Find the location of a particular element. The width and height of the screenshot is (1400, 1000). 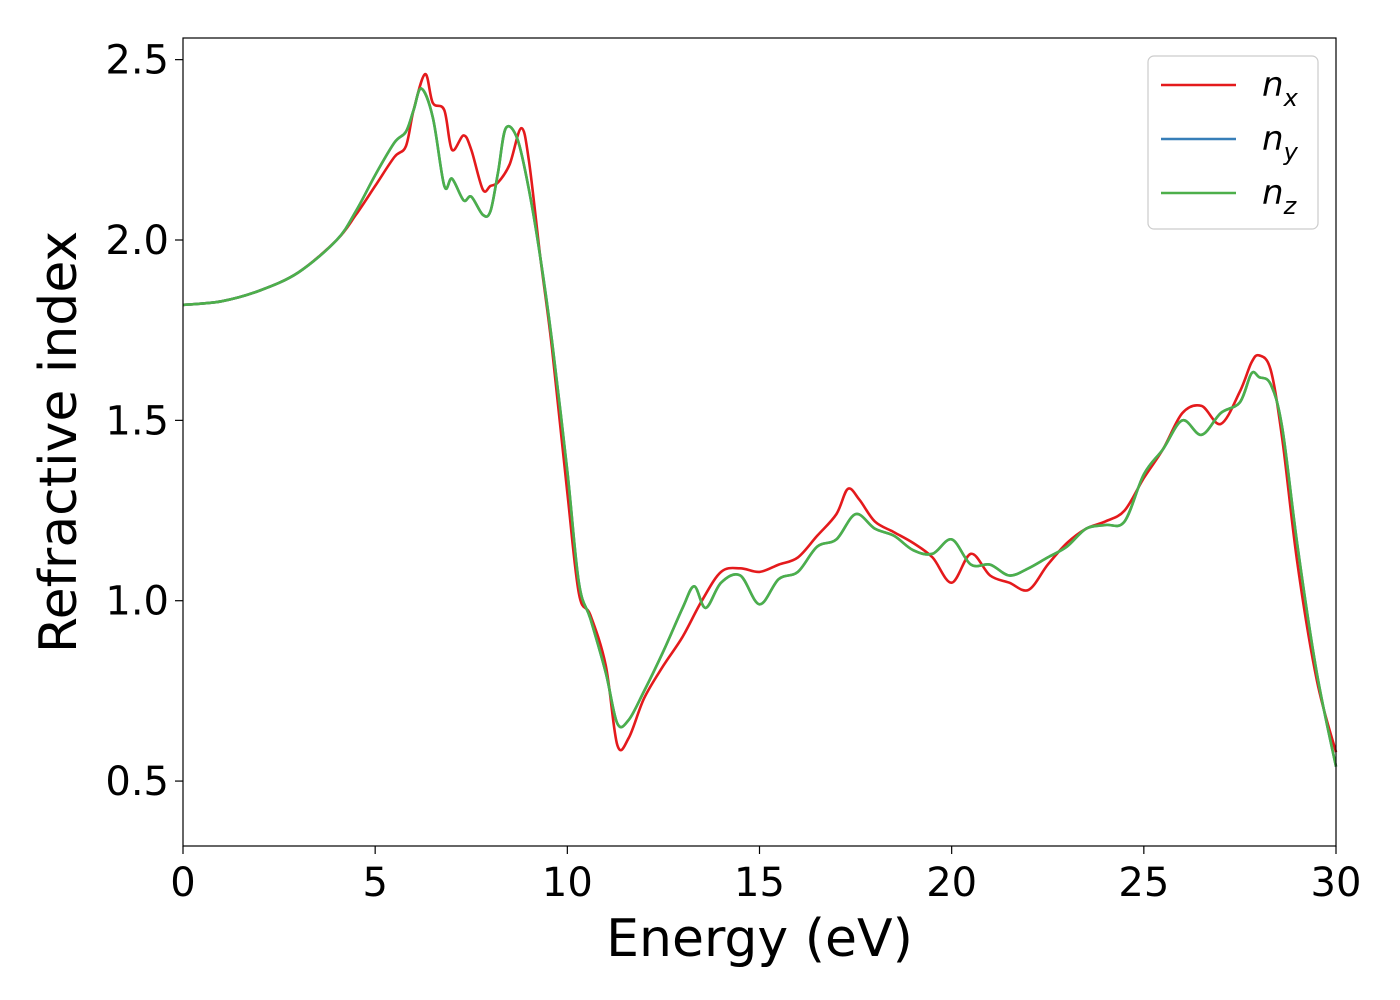

y-axis-ticks: 0.5 1.0 1.5 2.0 2.5 is located at coordinates (144, 421).